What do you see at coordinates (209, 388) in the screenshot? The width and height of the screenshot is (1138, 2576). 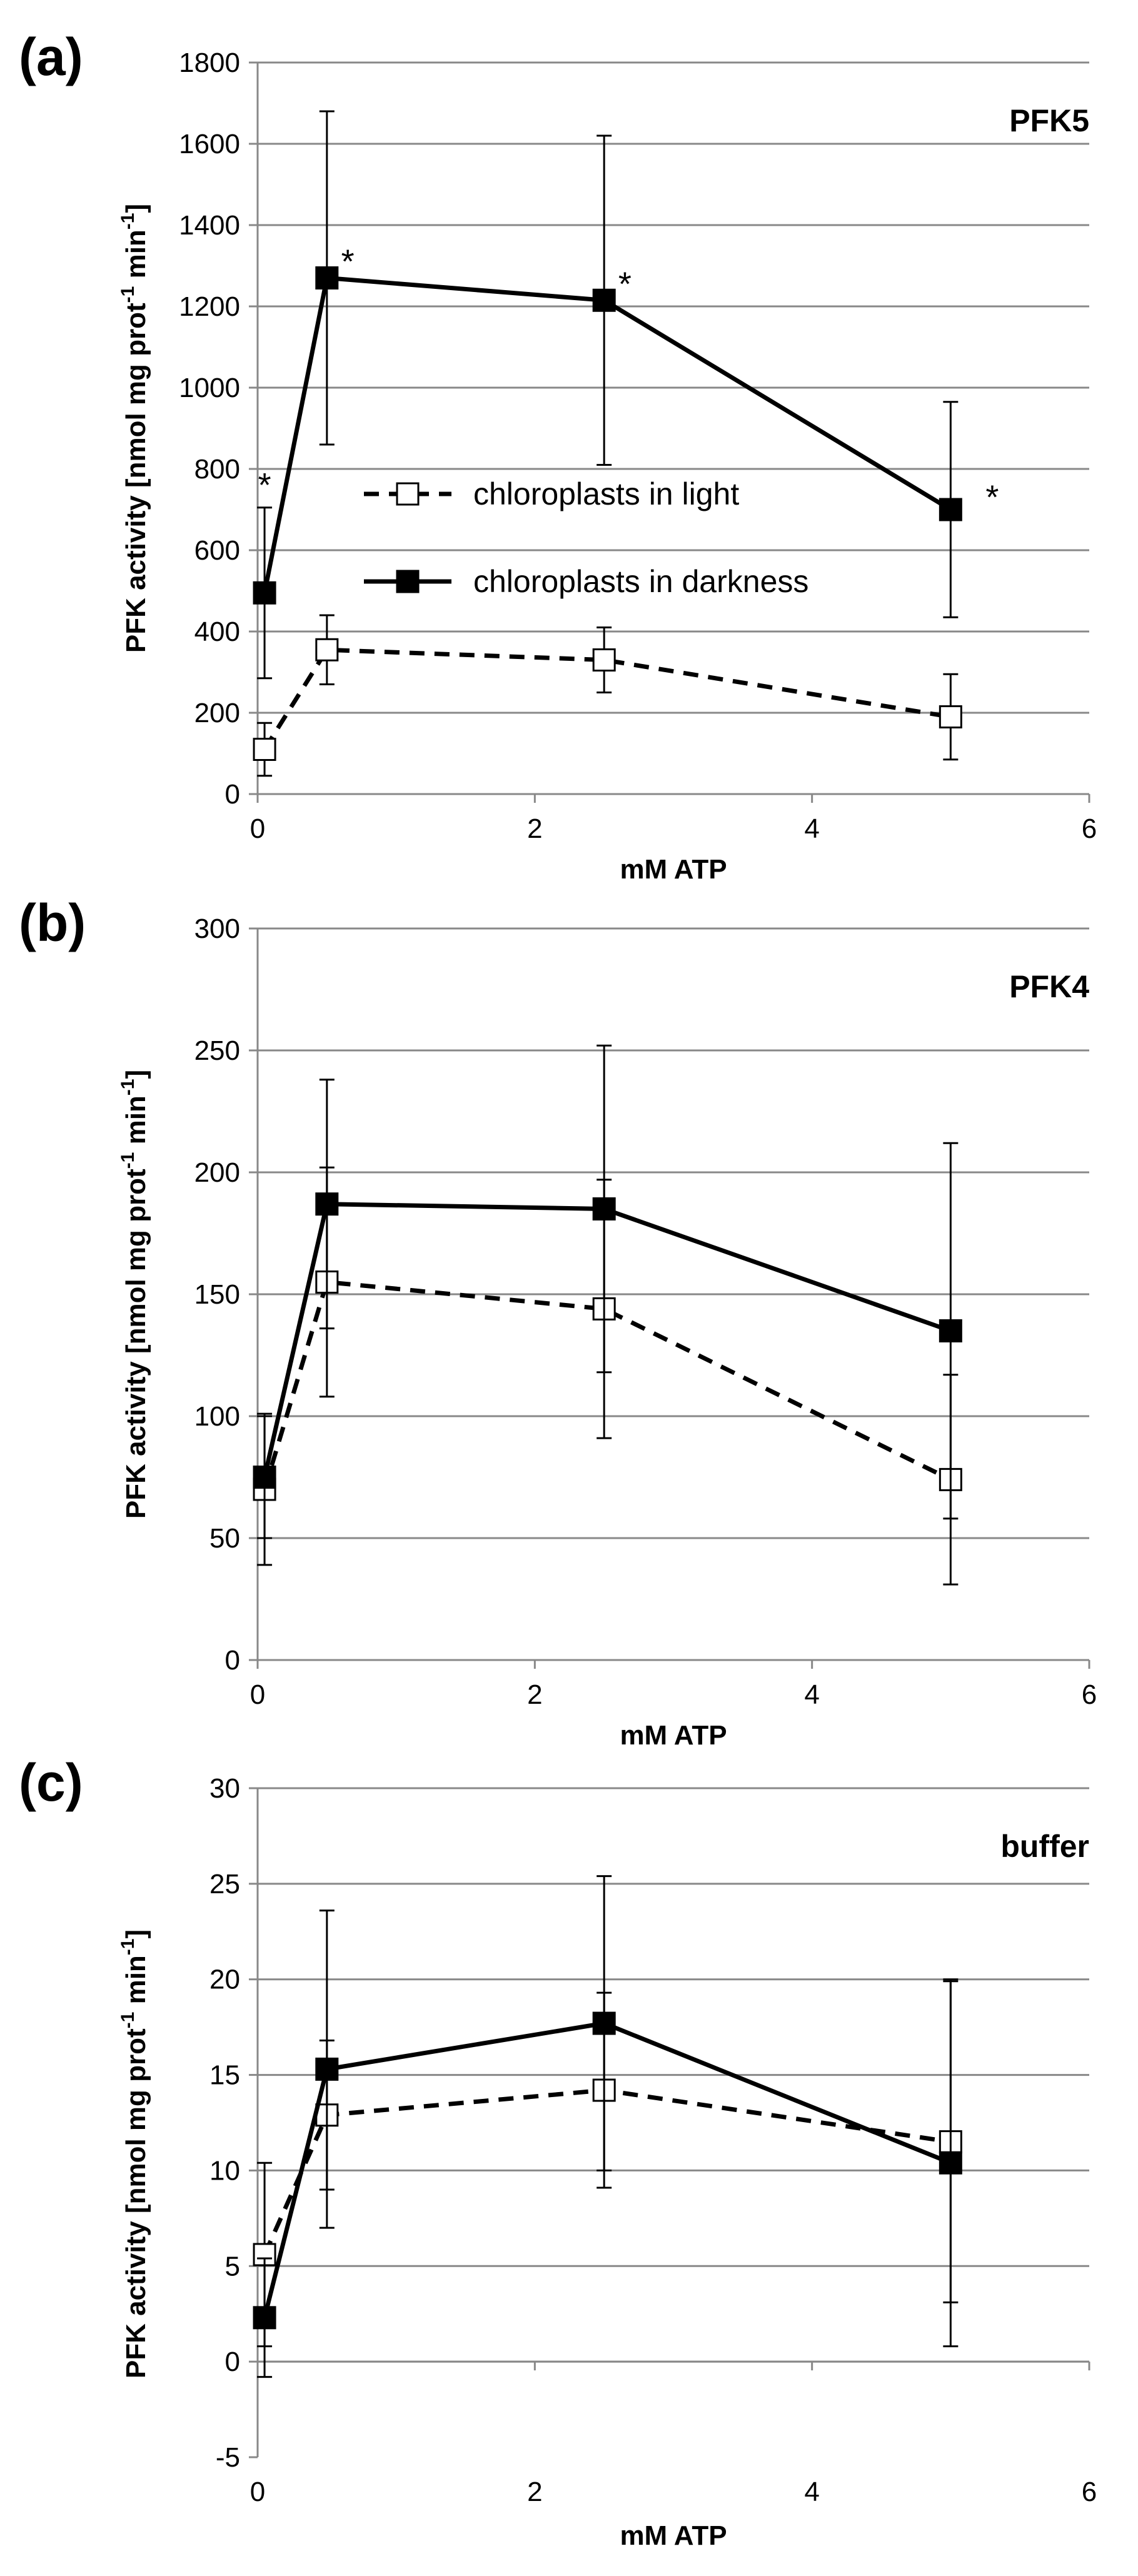 I see `y-tick-label: 1000` at bounding box center [209, 388].